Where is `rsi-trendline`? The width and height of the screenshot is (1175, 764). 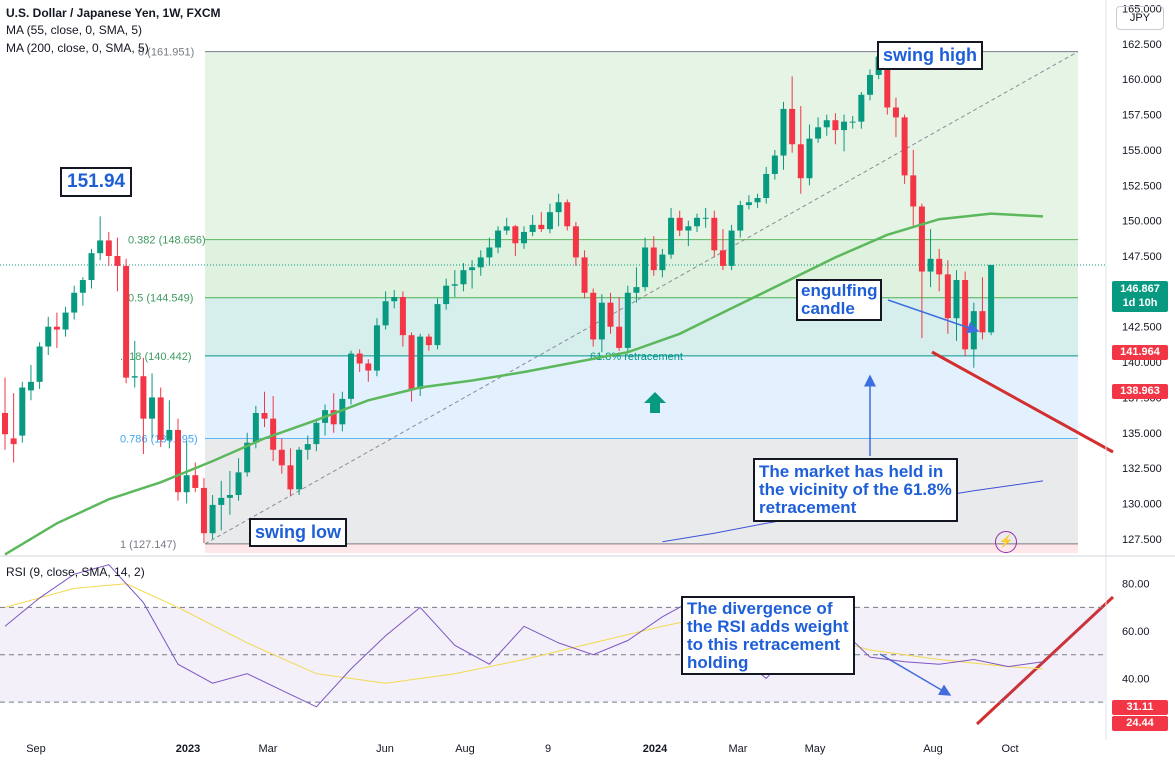
rsi-trendline is located at coordinates (1045, 660).